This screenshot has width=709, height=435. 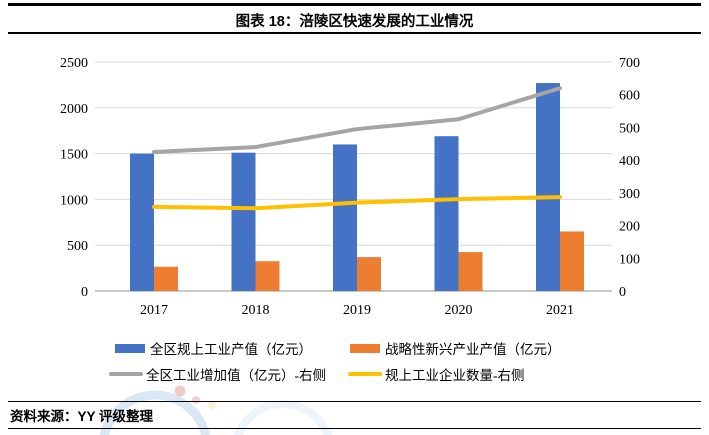 What do you see at coordinates (459, 310) in the screenshot?
I see `x-axis-tick-label: 2020` at bounding box center [459, 310].